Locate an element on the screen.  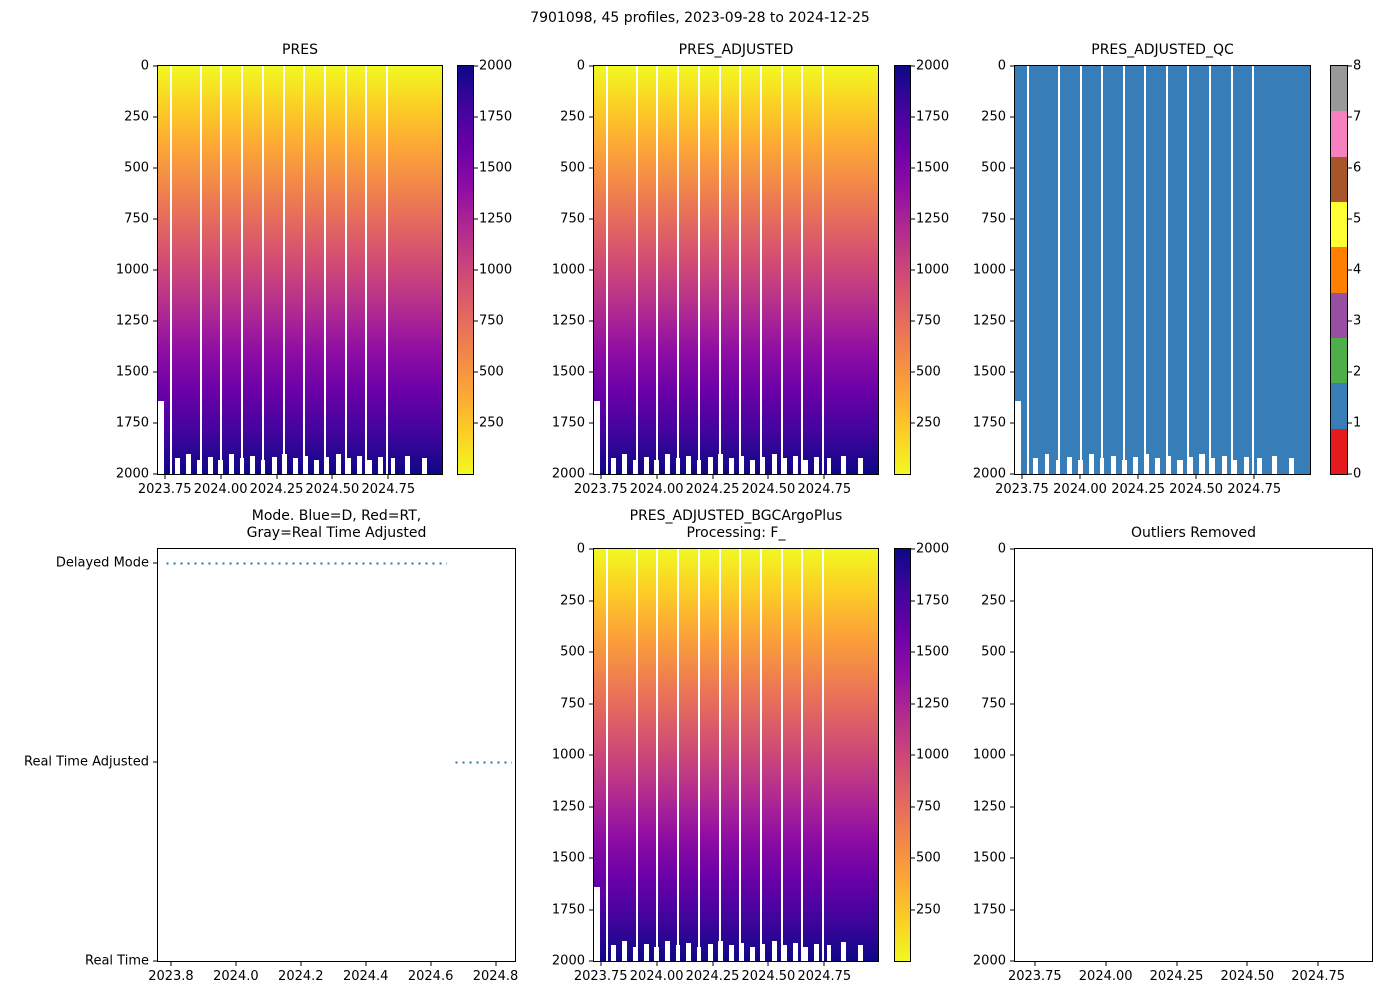
y-tick-label: 500 is located at coordinates (993, 168).